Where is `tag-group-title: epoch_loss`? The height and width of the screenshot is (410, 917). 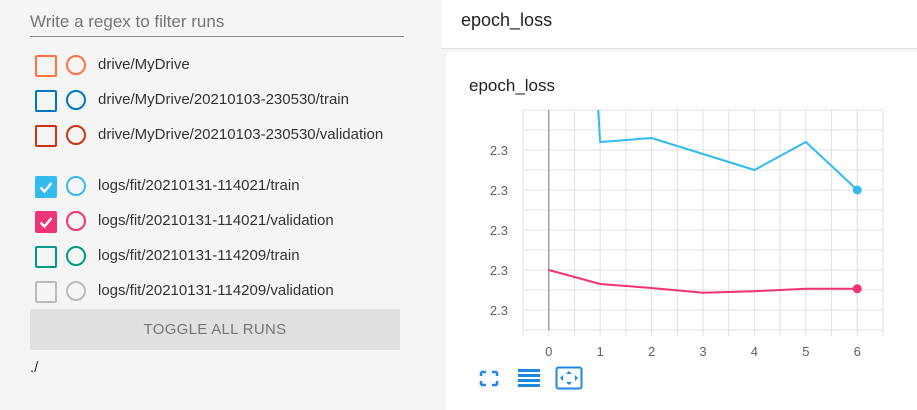
tag-group-title: epoch_loss is located at coordinates (507, 20).